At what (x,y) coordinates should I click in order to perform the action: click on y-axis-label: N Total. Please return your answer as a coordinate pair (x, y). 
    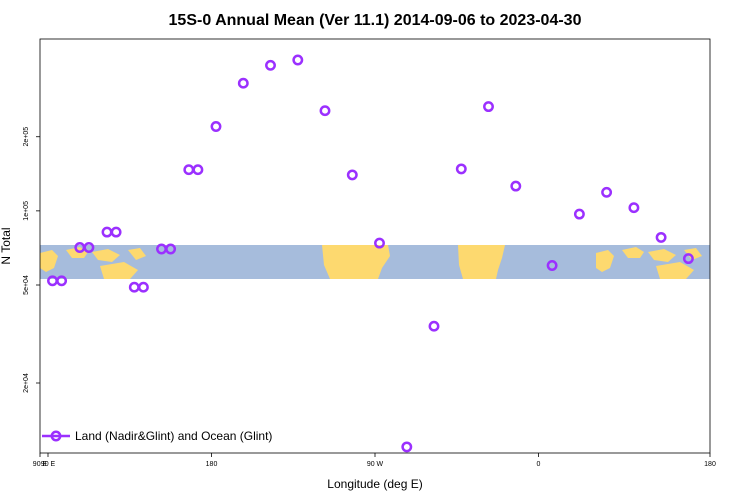
    Looking at the image, I should click on (6, 245).